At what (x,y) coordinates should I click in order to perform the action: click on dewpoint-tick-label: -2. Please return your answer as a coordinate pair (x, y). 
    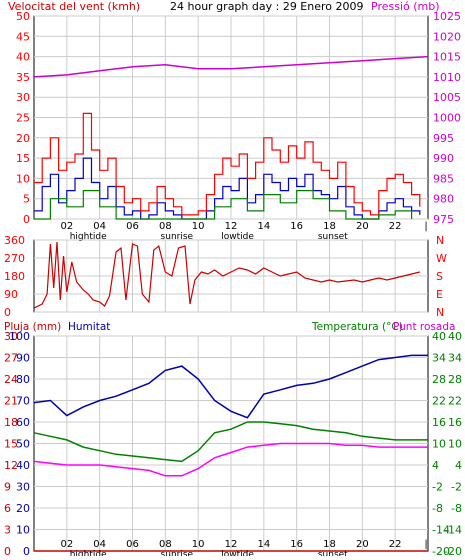
    Looking at the image, I should click on (456, 487).